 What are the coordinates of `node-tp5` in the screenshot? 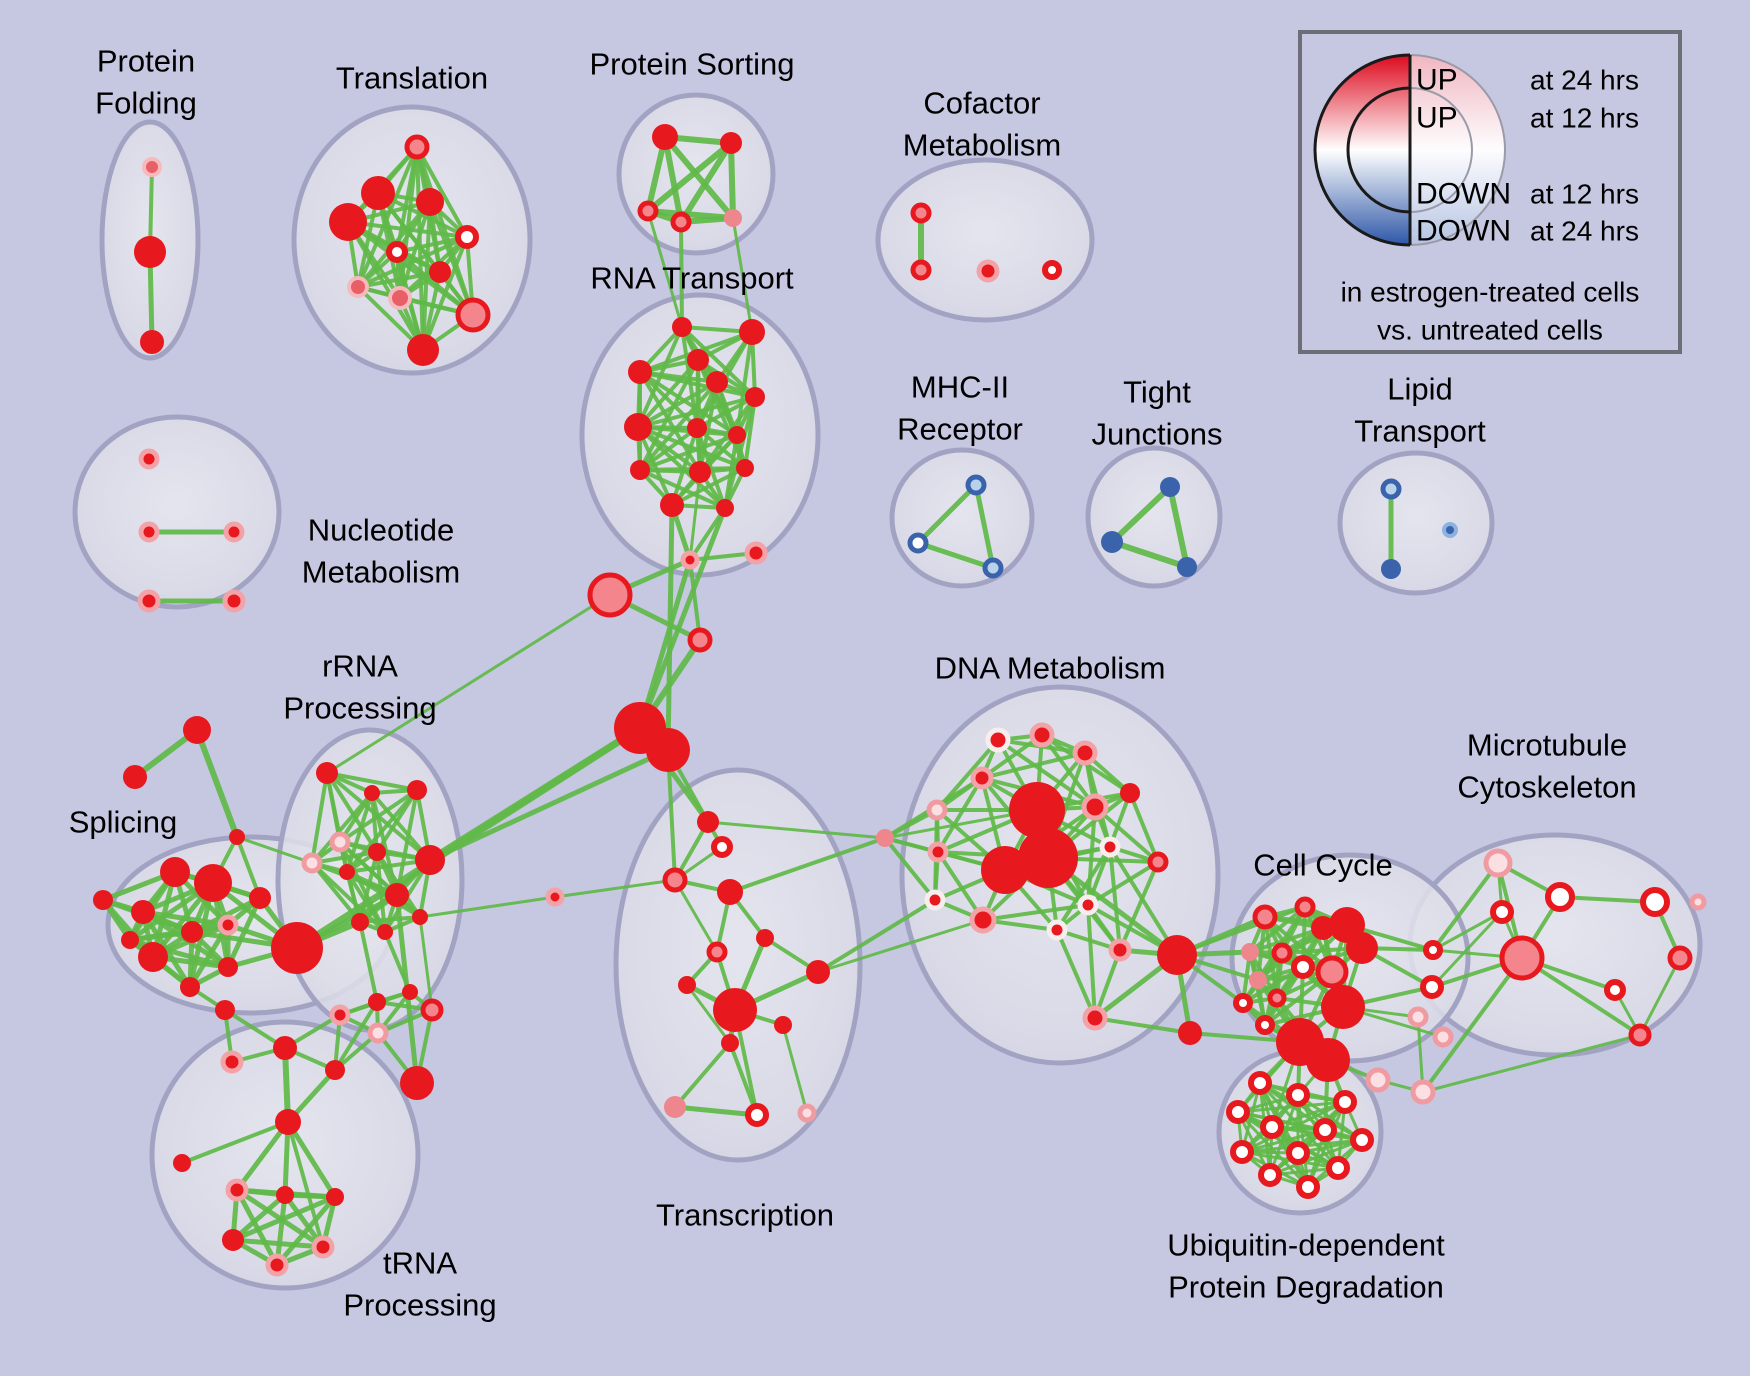 It's located at (285, 1048).